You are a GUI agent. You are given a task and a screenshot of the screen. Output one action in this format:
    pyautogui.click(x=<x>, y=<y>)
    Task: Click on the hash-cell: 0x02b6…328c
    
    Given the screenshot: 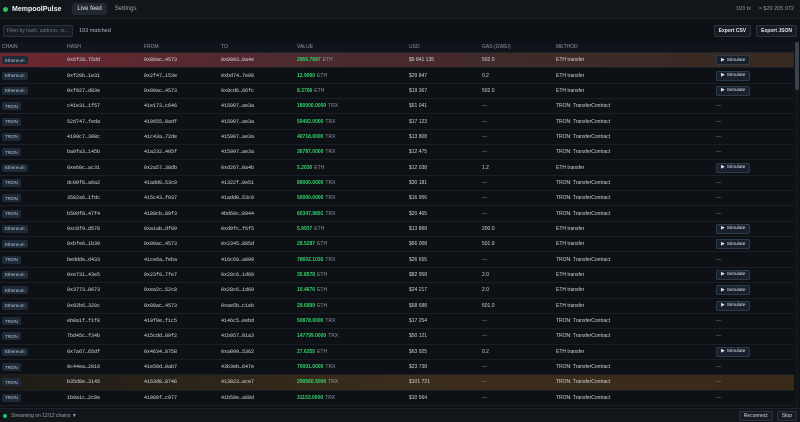 What is the action you would take?
    pyautogui.click(x=84, y=305)
    